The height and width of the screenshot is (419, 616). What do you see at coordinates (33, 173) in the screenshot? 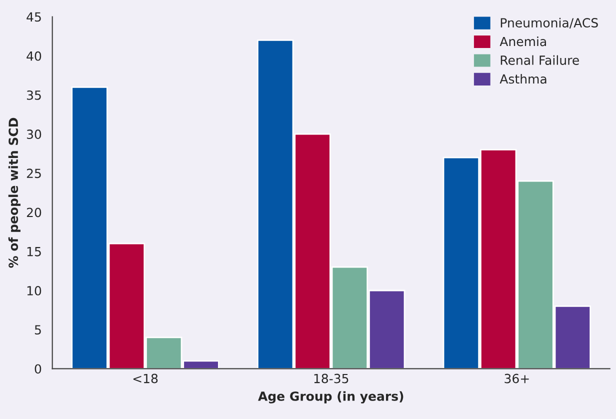
I see `y-tick-label: 25` at bounding box center [33, 173].